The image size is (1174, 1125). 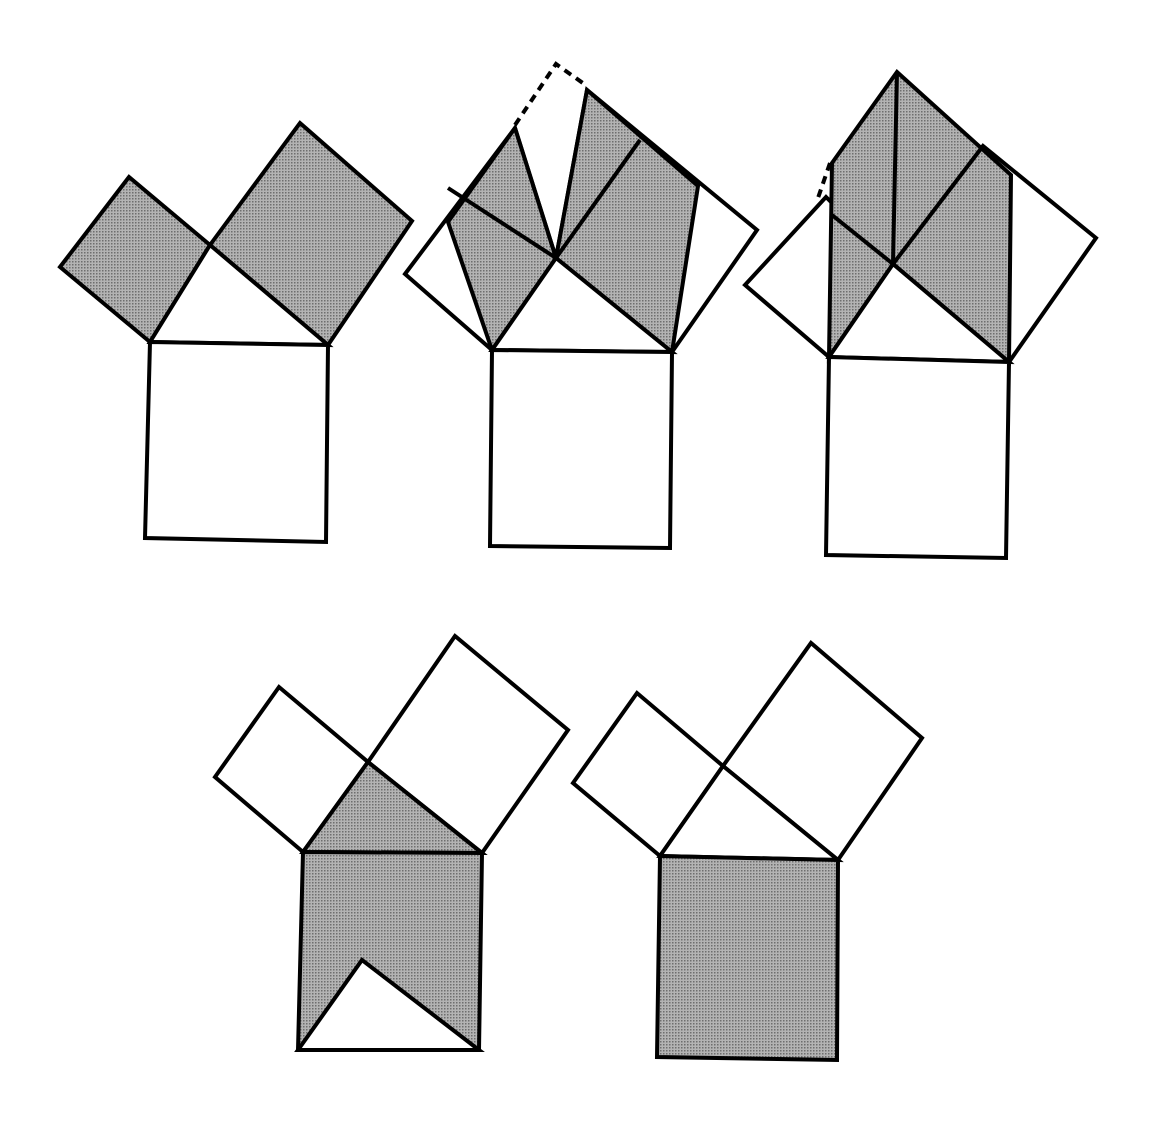 I want to click on dashed-apex, so click(x=551, y=94).